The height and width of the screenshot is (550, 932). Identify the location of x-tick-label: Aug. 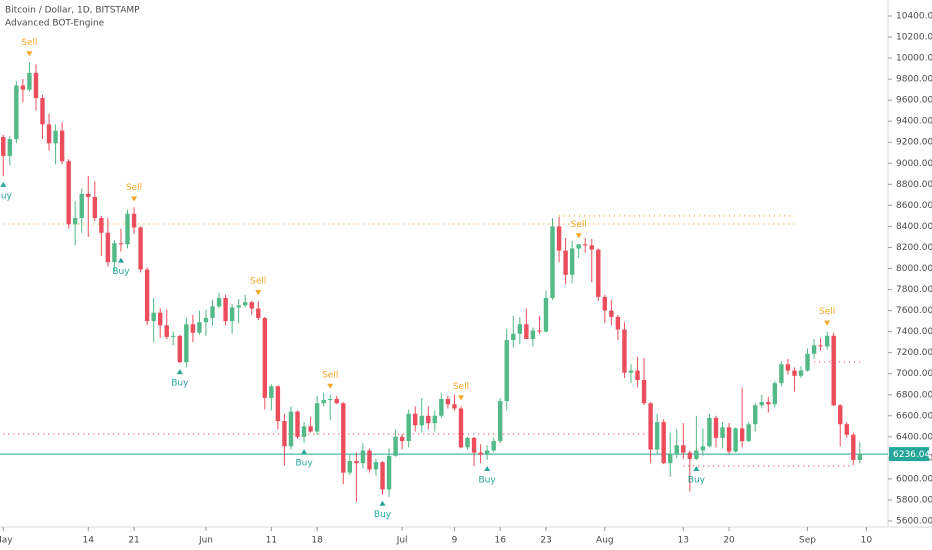
(605, 541).